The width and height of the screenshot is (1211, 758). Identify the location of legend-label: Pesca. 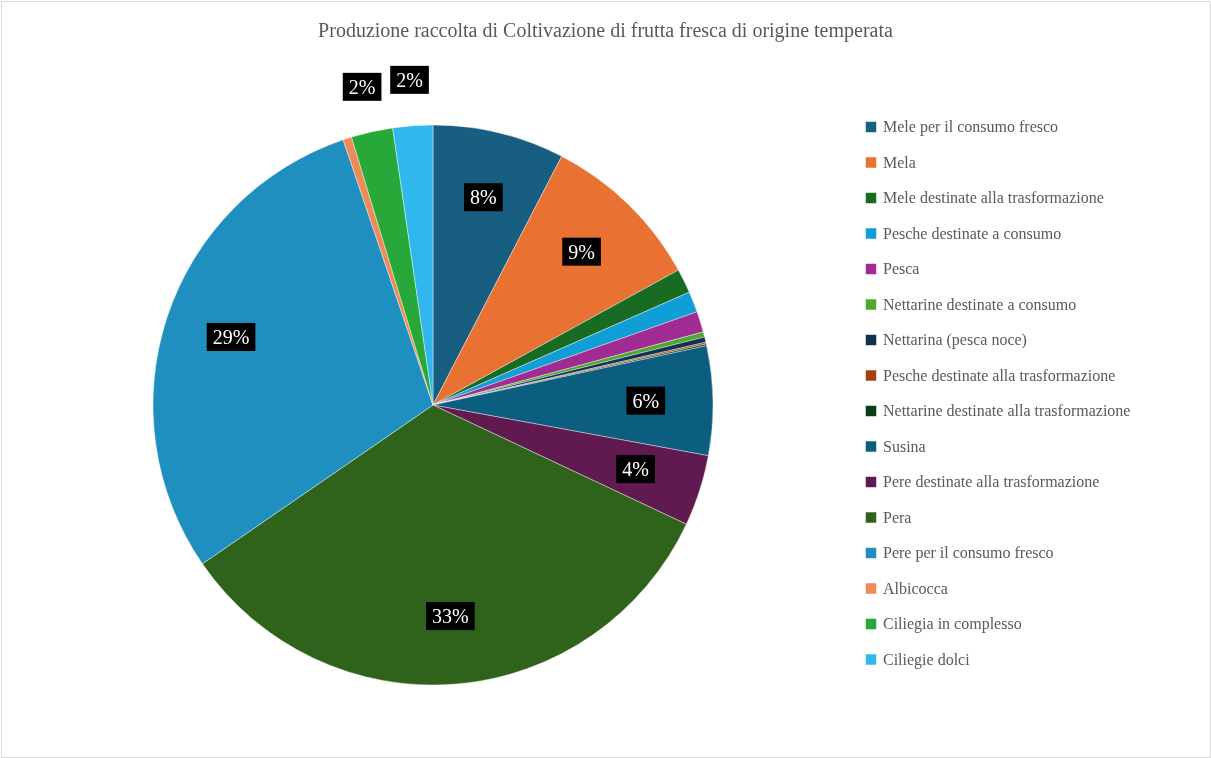
(901, 268).